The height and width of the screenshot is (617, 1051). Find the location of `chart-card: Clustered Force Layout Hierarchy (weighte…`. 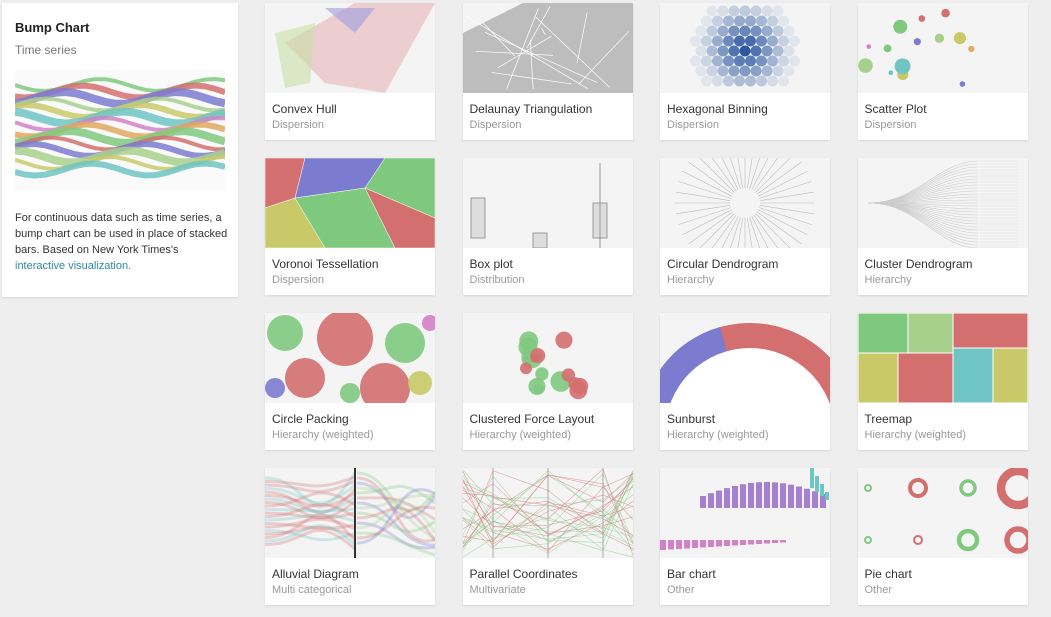

chart-card: Clustered Force Layout Hierarchy (weighte… is located at coordinates (547, 381).